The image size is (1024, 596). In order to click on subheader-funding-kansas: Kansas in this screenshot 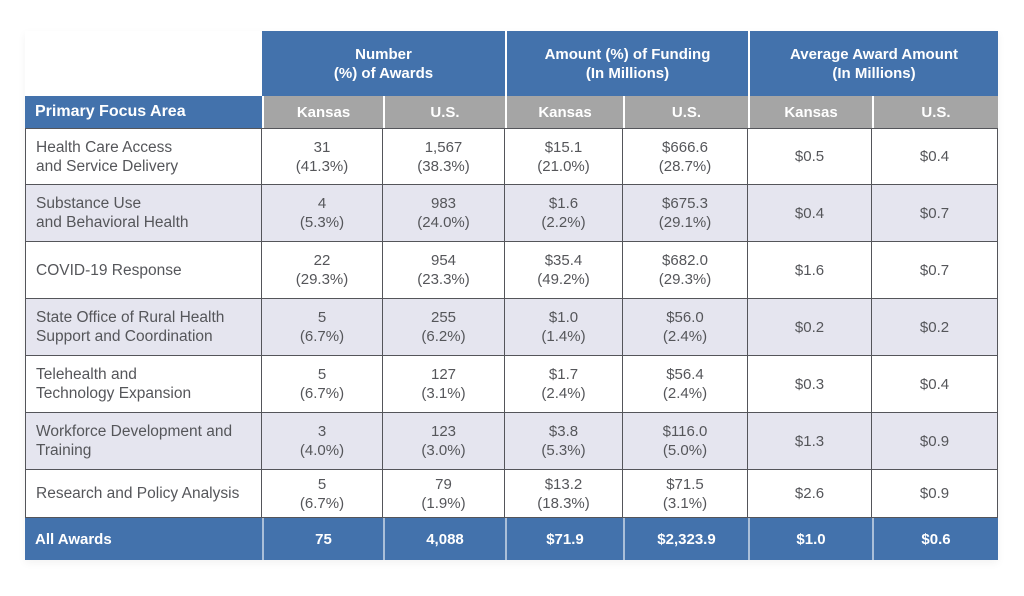, I will do `click(564, 112)`.